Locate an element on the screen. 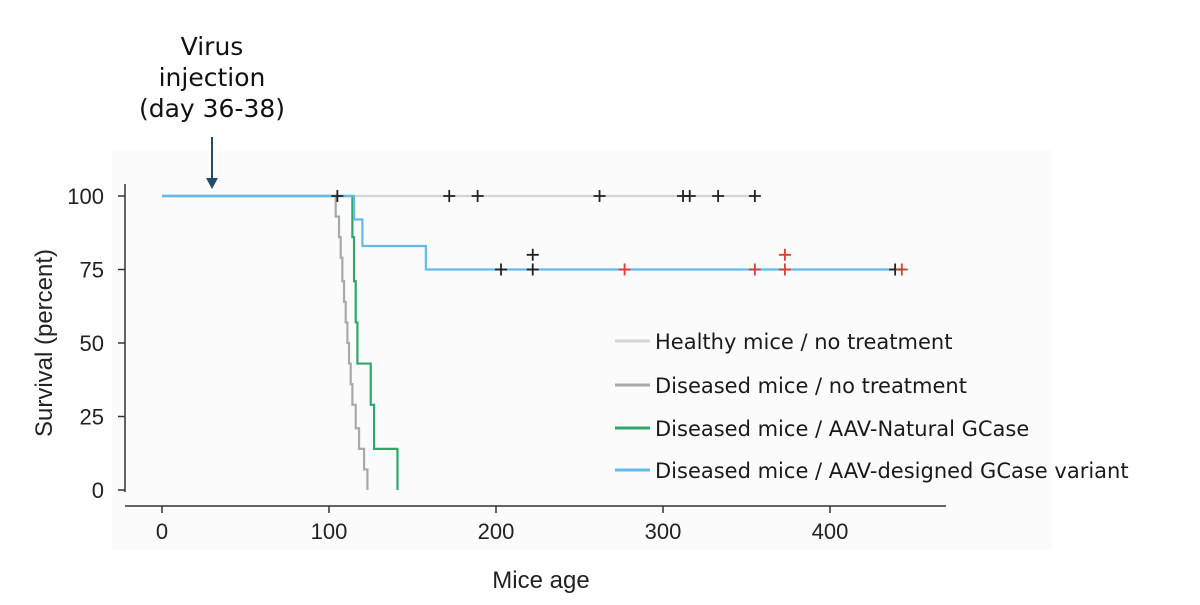 Image resolution: width=1200 pixels, height=605 pixels. legend-item-diseased-untreated: Diseased mice / no treatment is located at coordinates (791, 386).